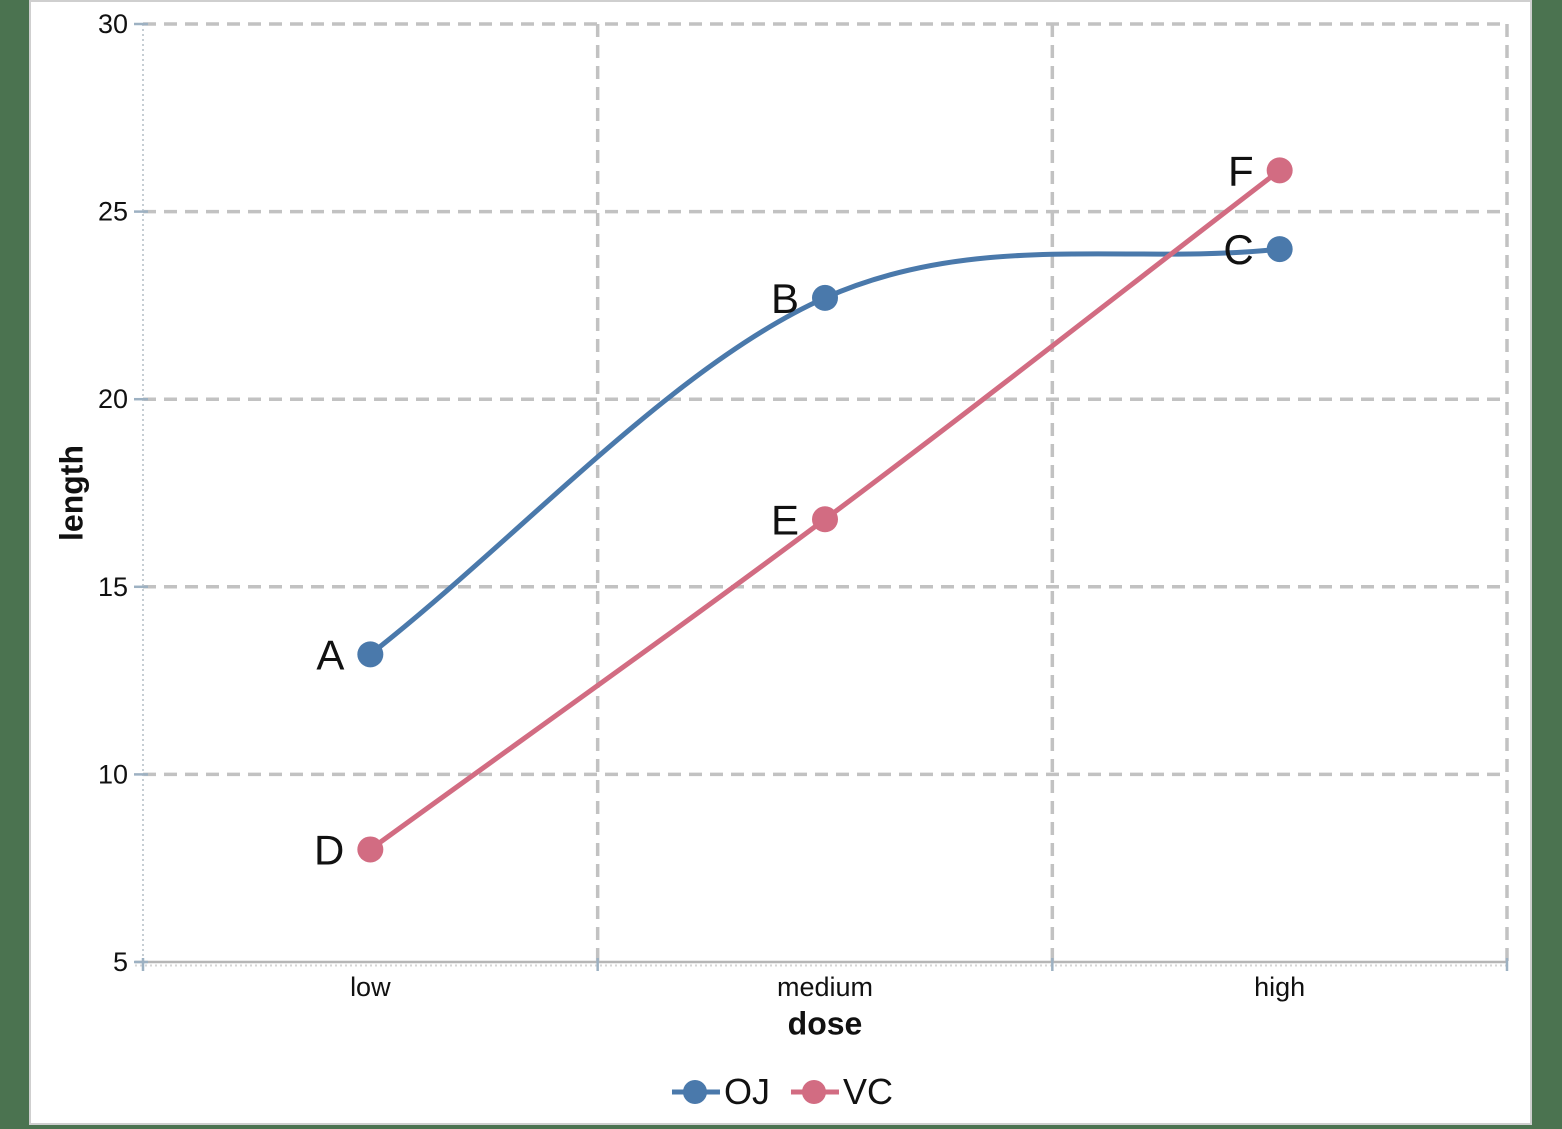  What do you see at coordinates (1279, 170) in the screenshot?
I see `data-point-vc-high` at bounding box center [1279, 170].